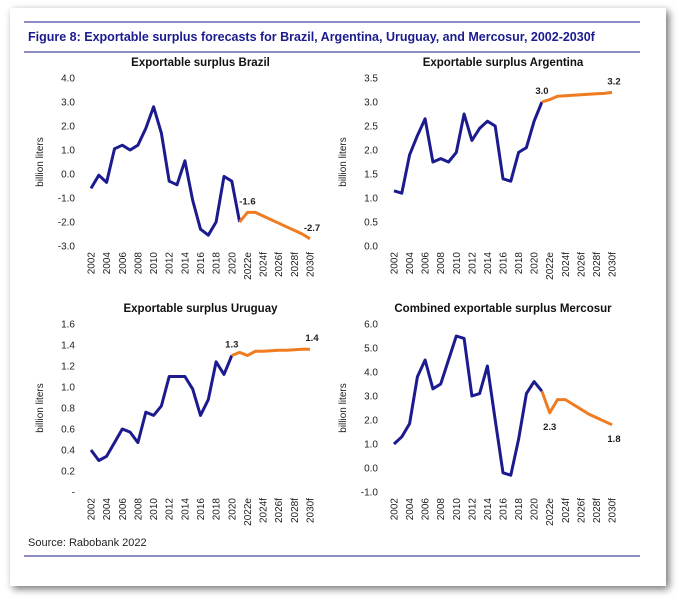  Describe the element at coordinates (371, 175) in the screenshot. I see `y-tick-label: 1.5` at that location.